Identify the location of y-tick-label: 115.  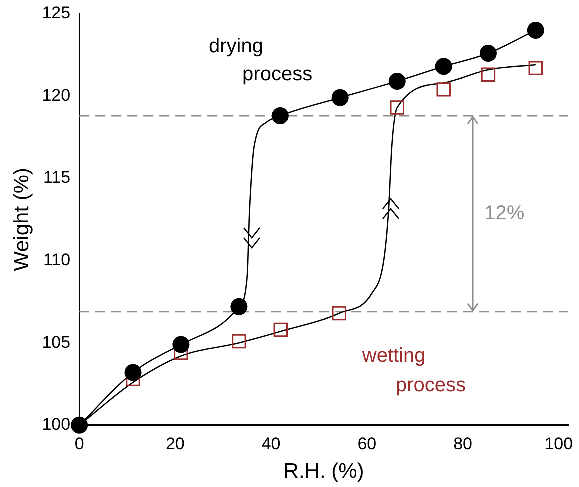
(57, 178).